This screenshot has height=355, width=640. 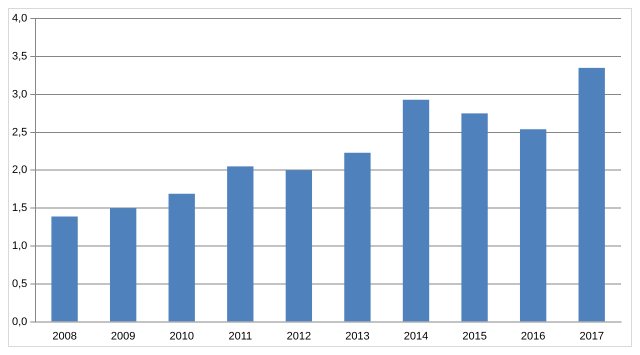 What do you see at coordinates (123, 336) in the screenshot?
I see `x-tick-label: 2009` at bounding box center [123, 336].